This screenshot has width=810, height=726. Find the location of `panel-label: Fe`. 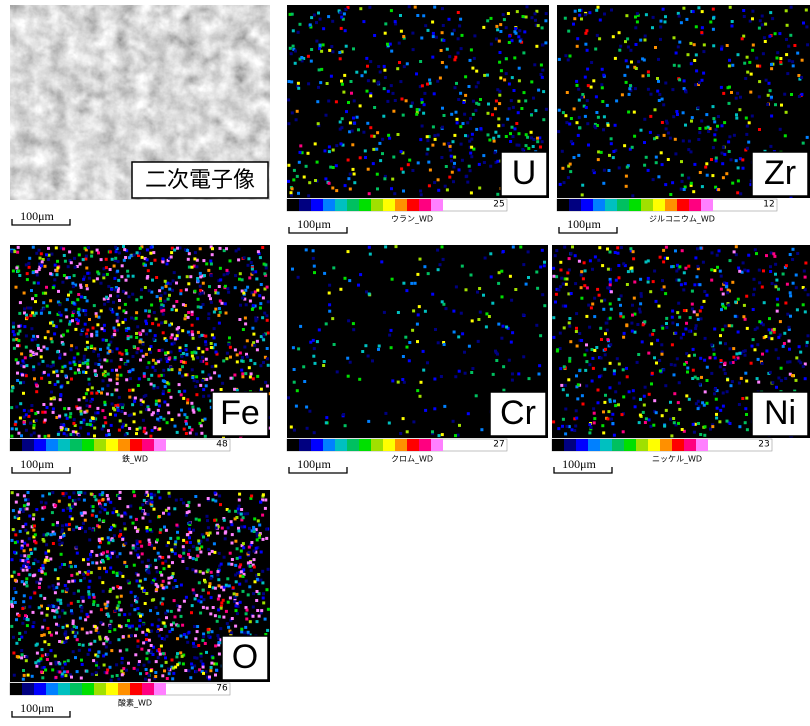

panel-label: Fe is located at coordinates (240, 413).